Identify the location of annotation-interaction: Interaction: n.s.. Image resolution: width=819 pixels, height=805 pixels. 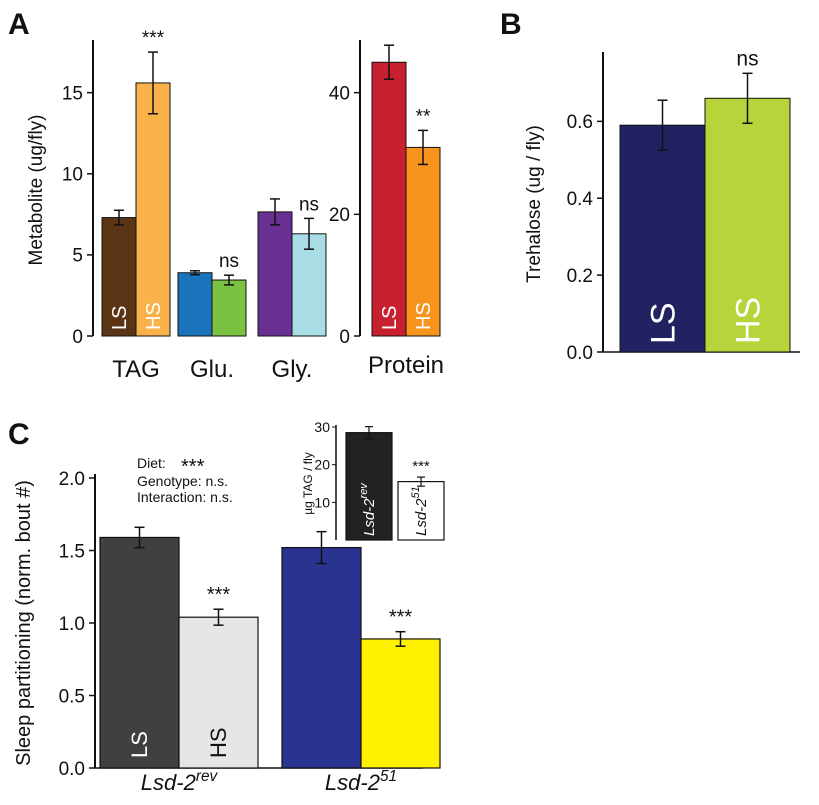
(185, 497).